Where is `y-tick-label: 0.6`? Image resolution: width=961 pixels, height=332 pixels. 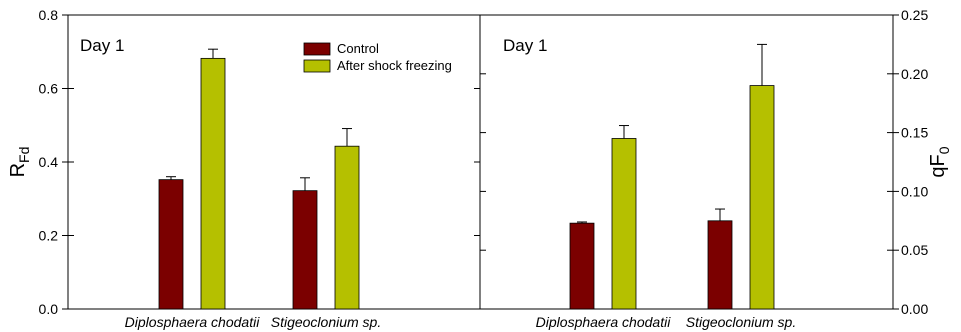 y-tick-label: 0.6 is located at coordinates (49, 89).